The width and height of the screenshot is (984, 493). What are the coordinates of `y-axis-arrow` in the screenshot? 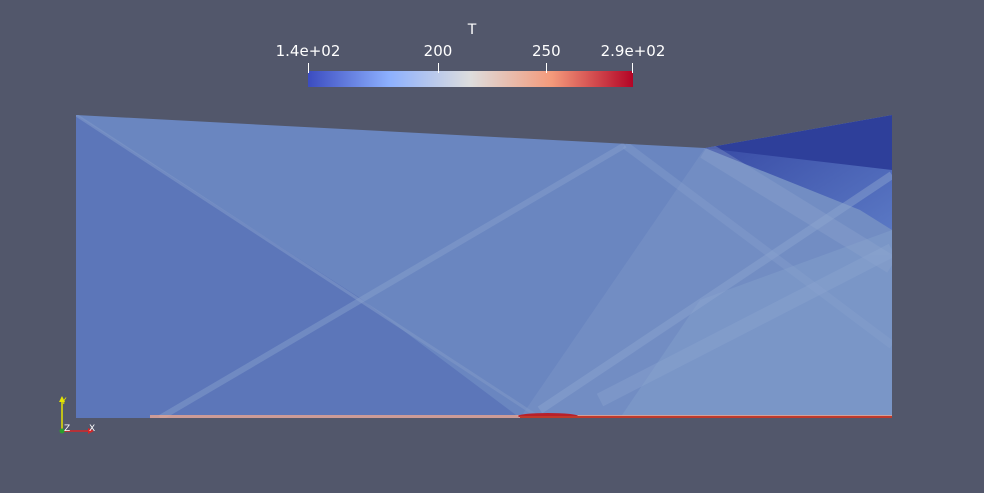 It's located at (62, 399).